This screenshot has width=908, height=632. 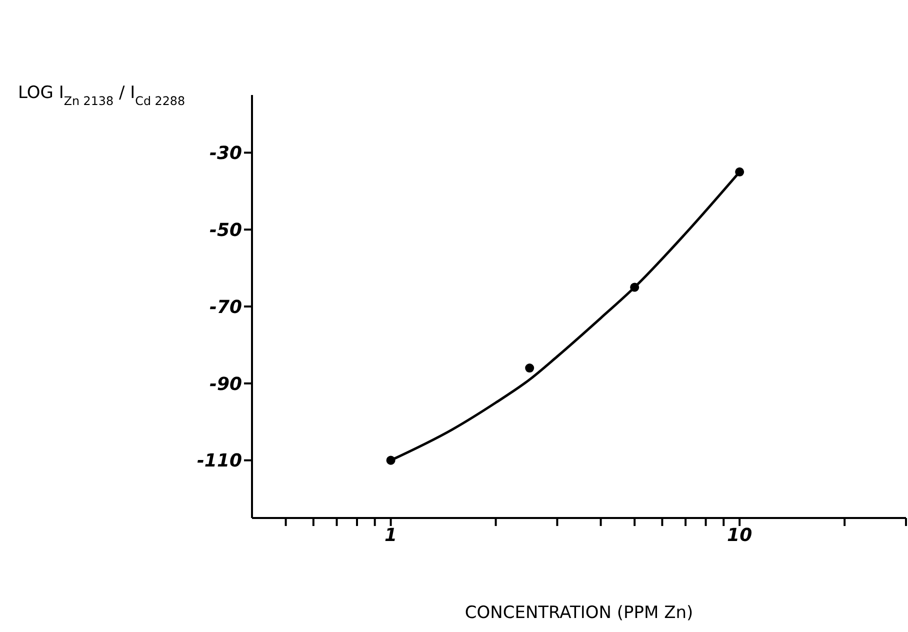 What do you see at coordinates (739, 535) in the screenshot?
I see `x-tick-label: 10` at bounding box center [739, 535].